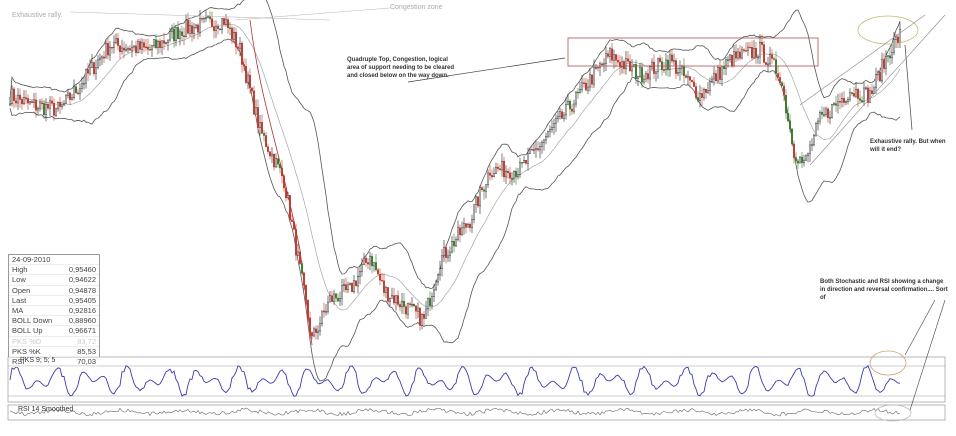 The width and height of the screenshot is (956, 436). Describe the element at coordinates (82, 270) in the screenshot. I see `info-value: 0,95460` at that location.